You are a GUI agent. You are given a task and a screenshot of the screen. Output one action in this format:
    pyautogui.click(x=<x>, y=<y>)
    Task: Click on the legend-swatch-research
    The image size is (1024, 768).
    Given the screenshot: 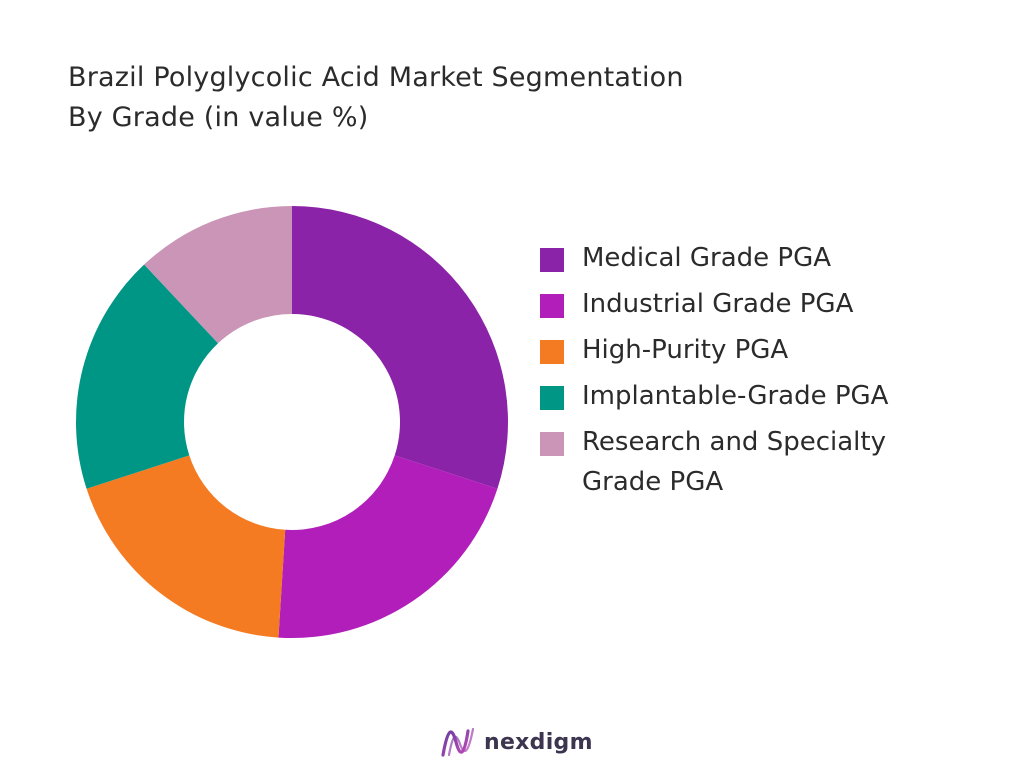 What is the action you would take?
    pyautogui.click(x=552, y=444)
    